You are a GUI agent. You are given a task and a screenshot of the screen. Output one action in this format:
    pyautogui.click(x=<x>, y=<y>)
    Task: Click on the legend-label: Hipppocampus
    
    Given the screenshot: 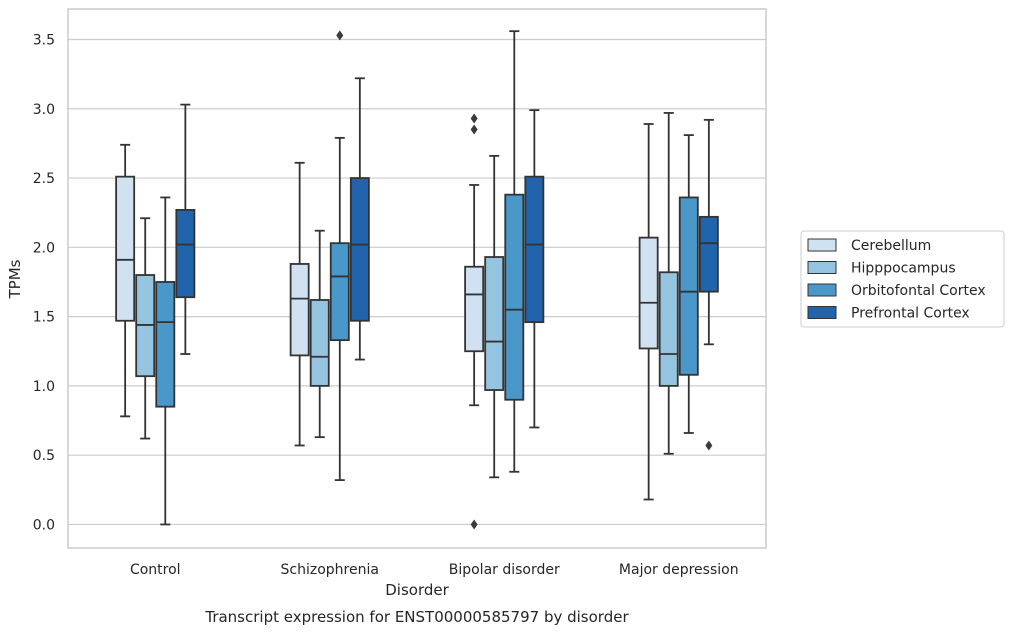 What is the action you would take?
    pyautogui.click(x=903, y=269)
    